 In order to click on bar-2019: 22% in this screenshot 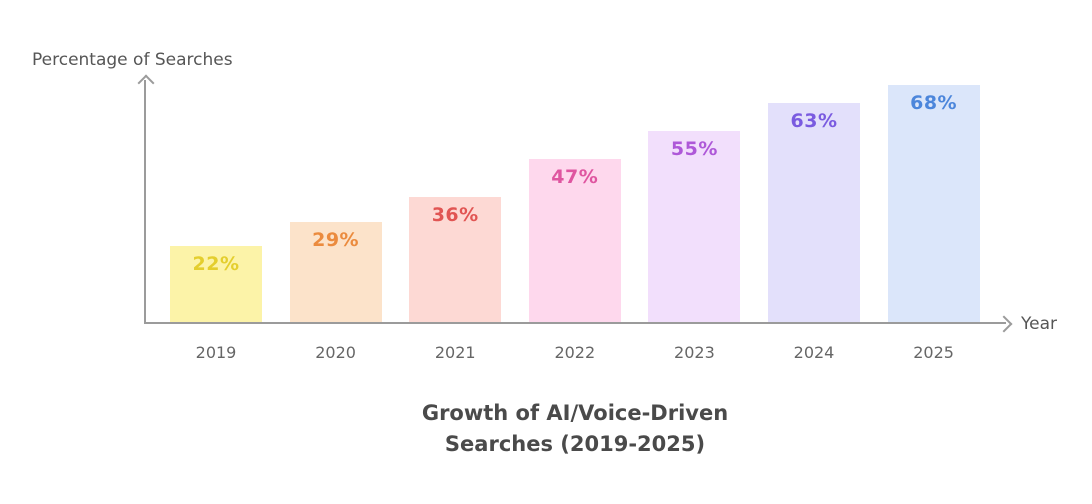, I will do `click(216, 284)`.